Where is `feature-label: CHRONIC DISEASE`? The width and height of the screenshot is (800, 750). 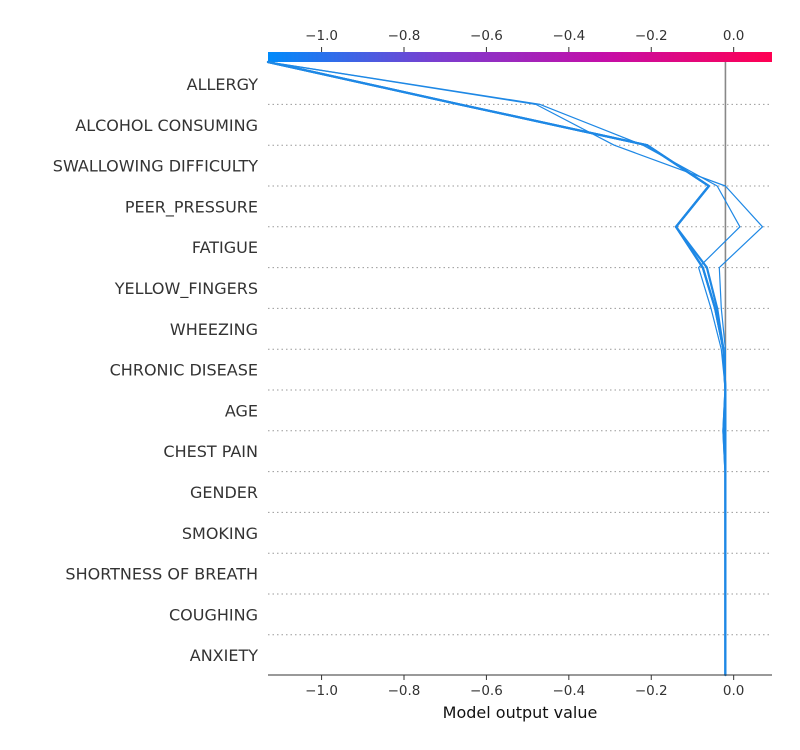 feature-label: CHRONIC DISEASE is located at coordinates (184, 370).